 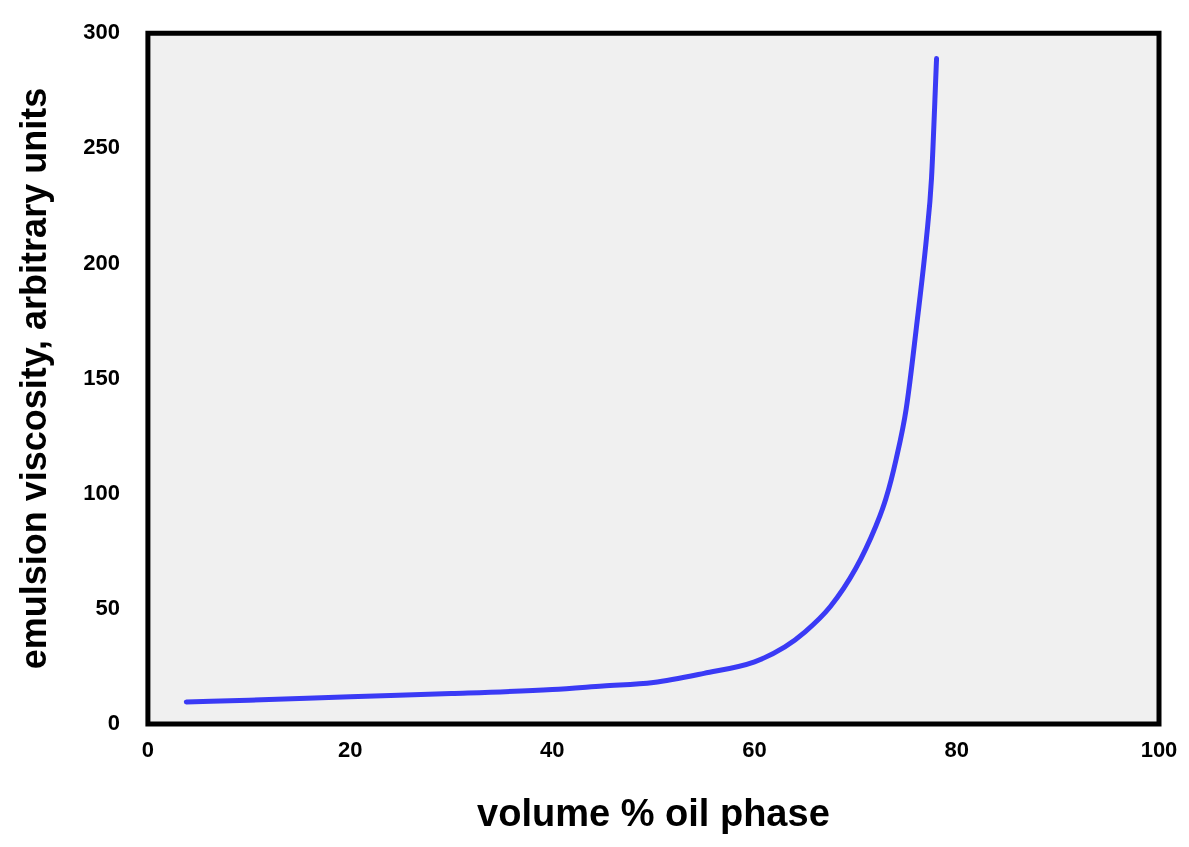 What do you see at coordinates (101, 32) in the screenshot?
I see `y-tick-label: 300` at bounding box center [101, 32].